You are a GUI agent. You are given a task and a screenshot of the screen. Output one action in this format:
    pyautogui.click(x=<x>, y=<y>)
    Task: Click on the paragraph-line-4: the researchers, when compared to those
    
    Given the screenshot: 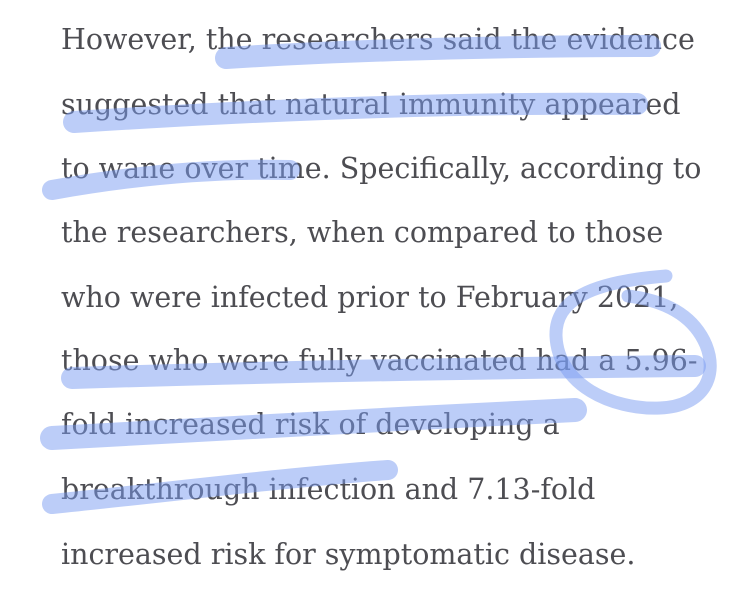 What is the action you would take?
    pyautogui.click(x=362, y=232)
    